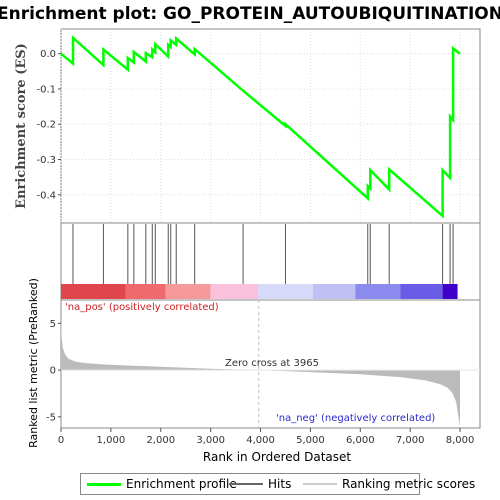  What do you see at coordinates (260, 440) in the screenshot?
I see `x-tick-label: 4,000` at bounding box center [260, 440].